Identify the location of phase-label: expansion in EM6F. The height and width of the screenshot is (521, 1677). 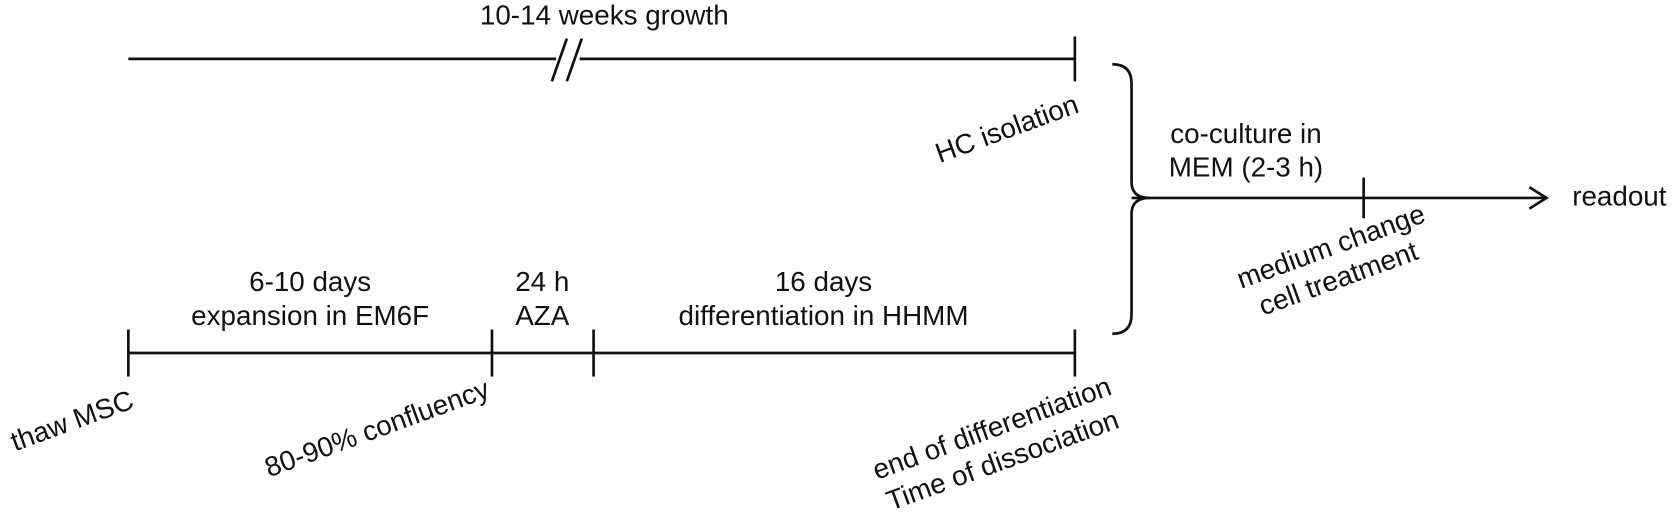
(310, 315).